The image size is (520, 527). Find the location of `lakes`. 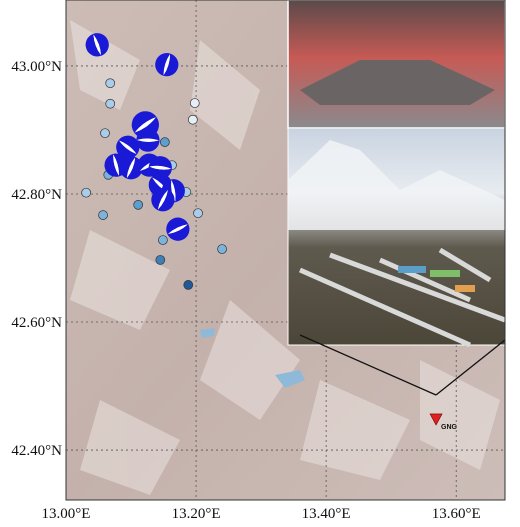

lakes is located at coordinates (252, 358).